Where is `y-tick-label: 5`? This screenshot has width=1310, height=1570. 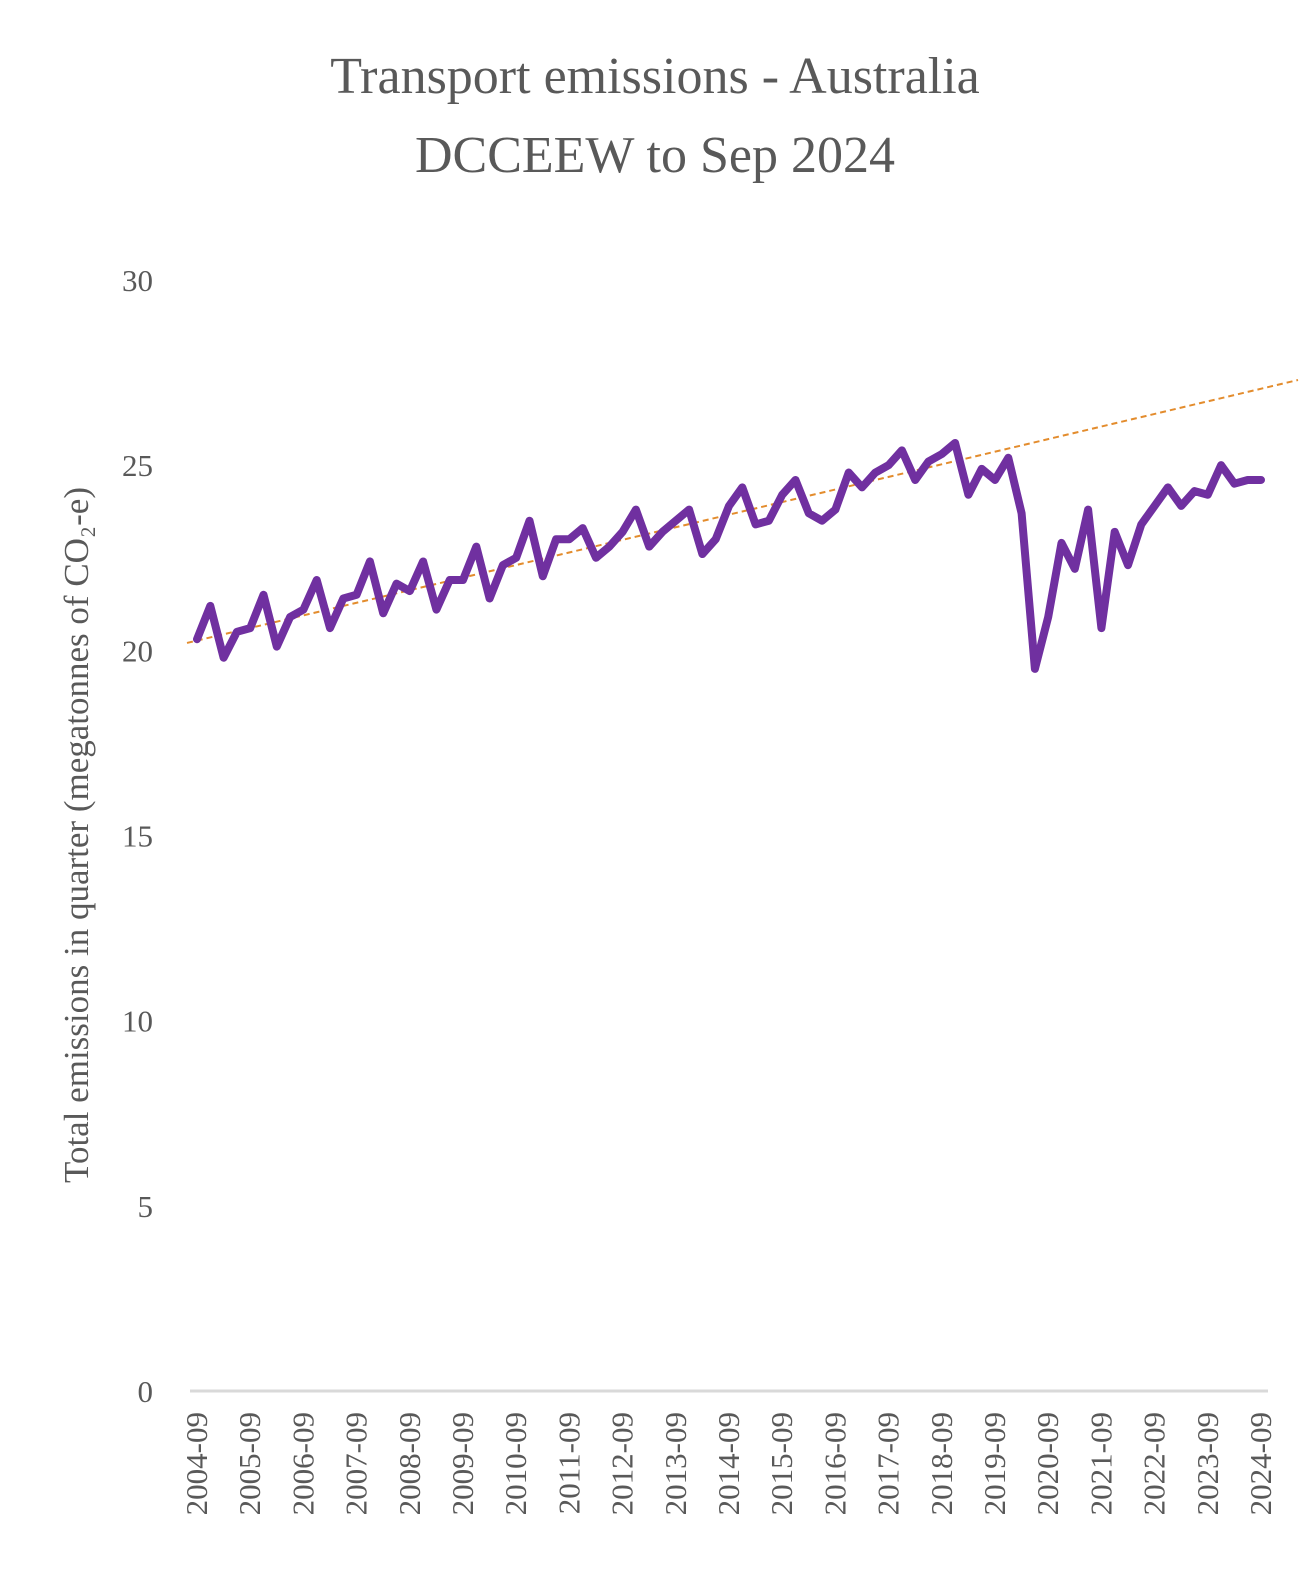 y-tick-label: 5 is located at coordinates (146, 1206).